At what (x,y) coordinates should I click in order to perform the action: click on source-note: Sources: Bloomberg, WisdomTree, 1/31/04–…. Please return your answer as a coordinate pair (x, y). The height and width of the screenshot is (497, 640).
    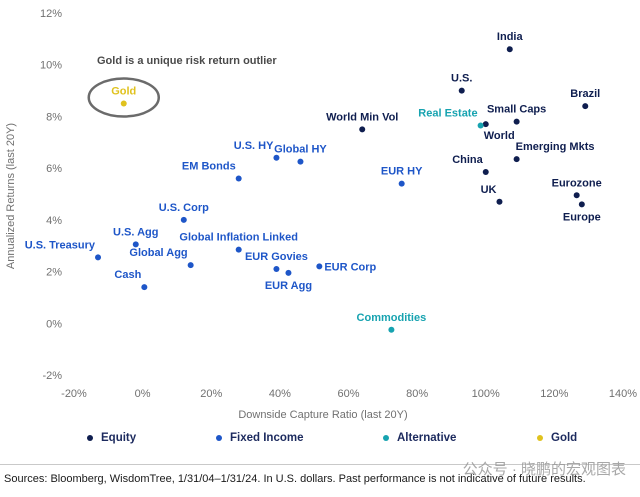
    Looking at the image, I should click on (295, 479).